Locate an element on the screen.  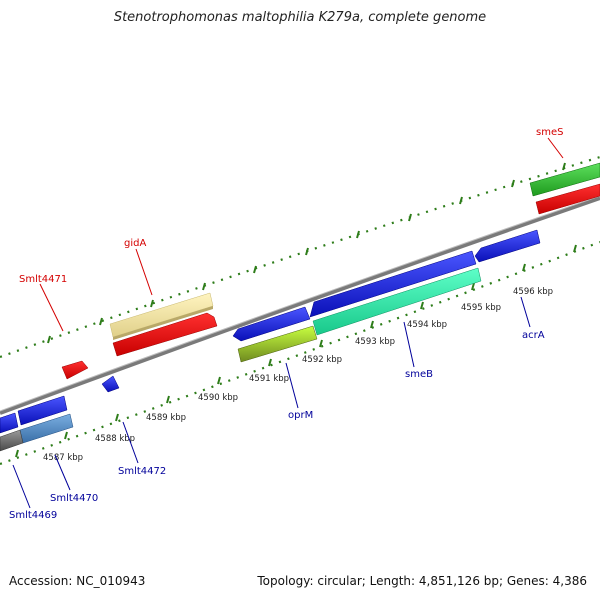
gene-bar-Smlt4472 is located at coordinates (110, 384).